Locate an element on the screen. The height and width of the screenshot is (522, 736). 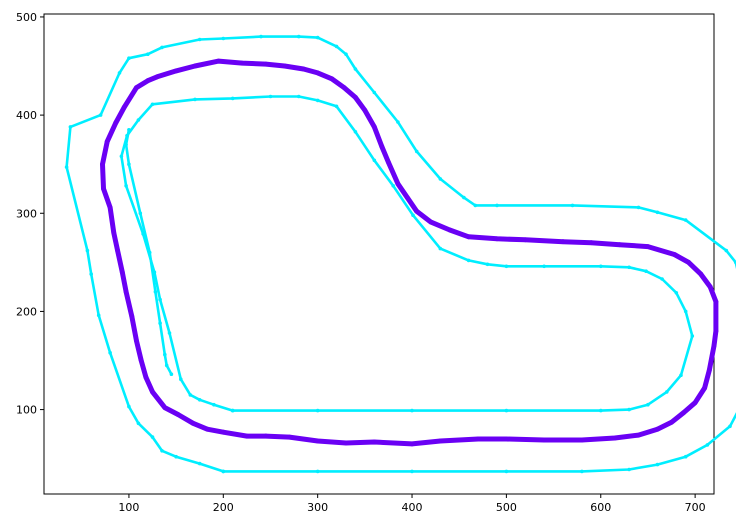
x-tick-label-700: 700 is located at coordinates (695, 507).